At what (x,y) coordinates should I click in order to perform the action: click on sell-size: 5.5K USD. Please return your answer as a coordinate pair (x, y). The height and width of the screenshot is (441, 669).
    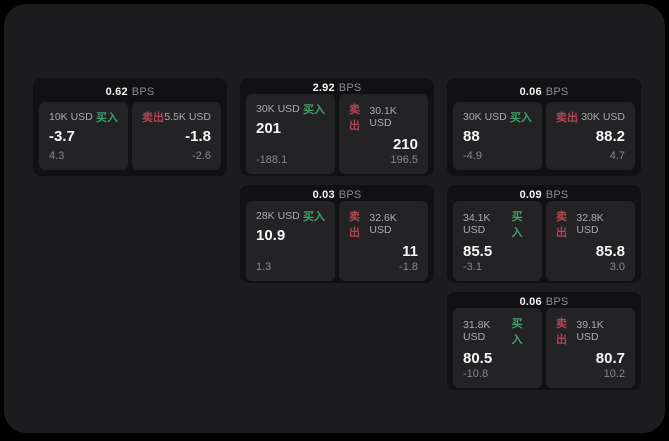
    Looking at the image, I should click on (187, 117).